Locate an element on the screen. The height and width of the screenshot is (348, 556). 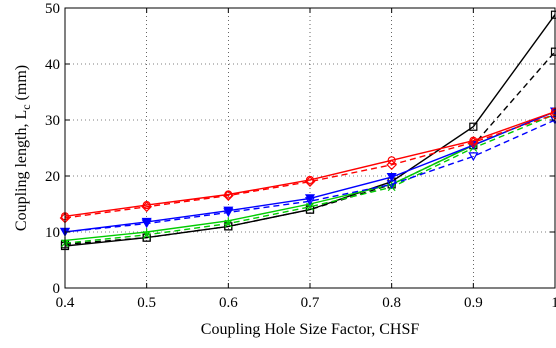
x-tick-label: 1 is located at coordinates (553, 303).